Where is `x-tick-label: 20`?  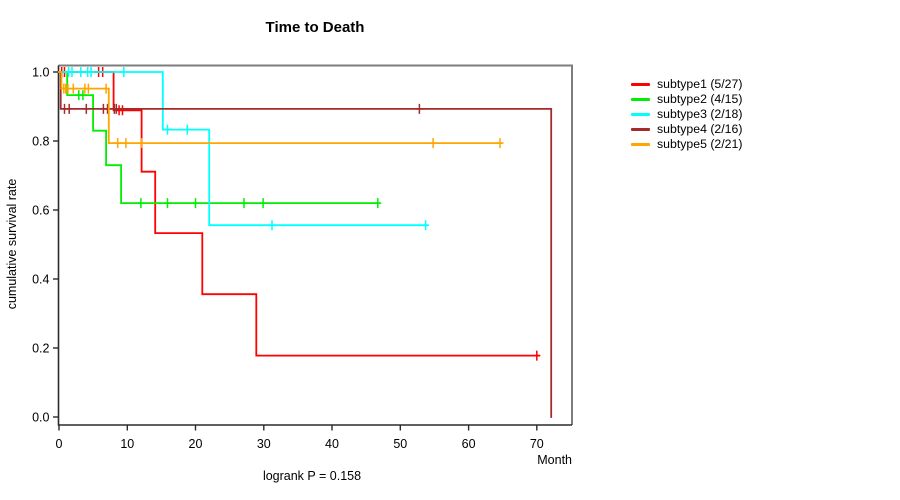
x-tick-label: 20 is located at coordinates (196, 444).